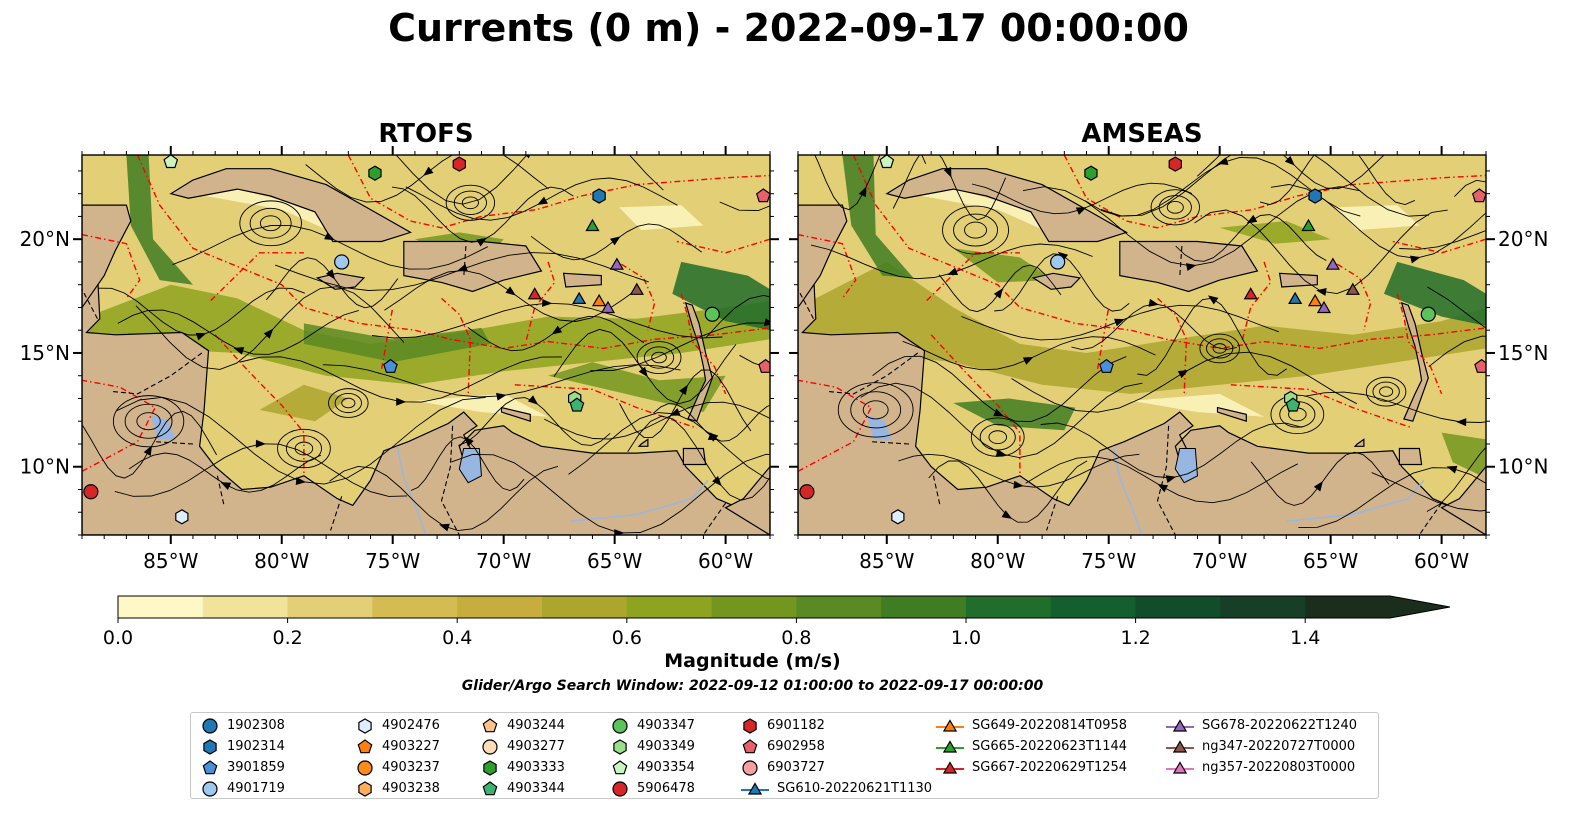 The width and height of the screenshot is (1577, 827). Describe the element at coordinates (666, 725) in the screenshot. I see `legend-label: 4903347` at that location.